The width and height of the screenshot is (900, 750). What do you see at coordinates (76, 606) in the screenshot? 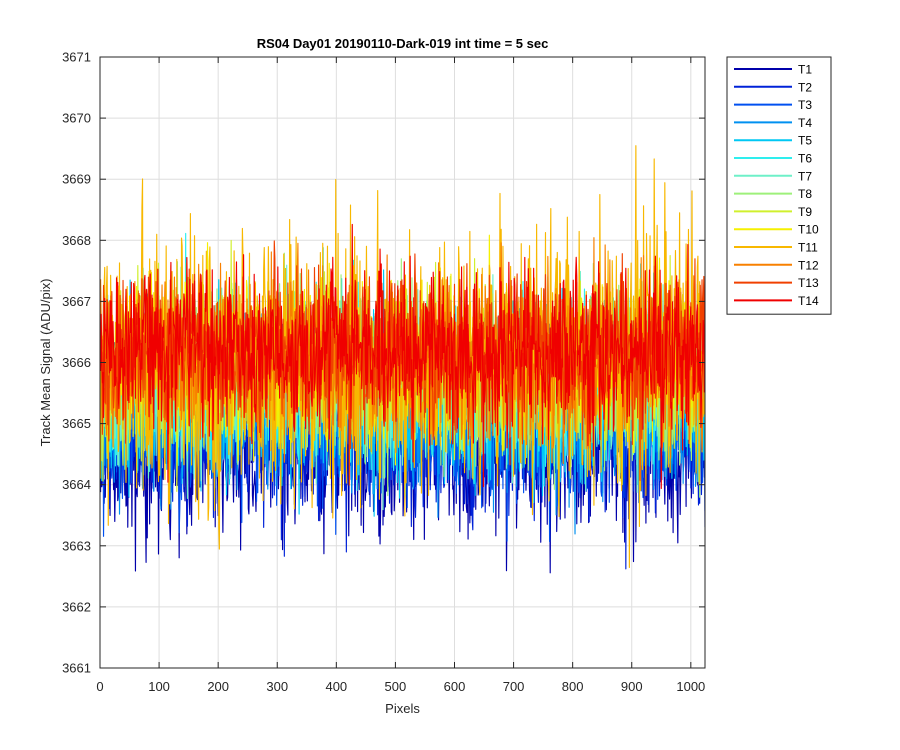
I see `y-tick-label: 3662` at bounding box center [76, 606].